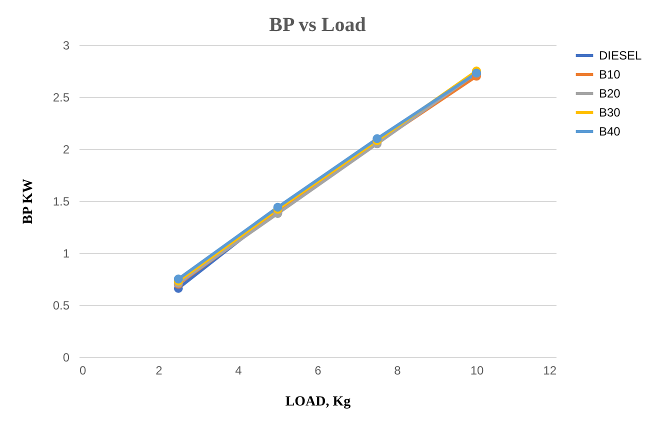  What do you see at coordinates (317, 25) in the screenshot?
I see `chart-title: BP vs Load` at bounding box center [317, 25].